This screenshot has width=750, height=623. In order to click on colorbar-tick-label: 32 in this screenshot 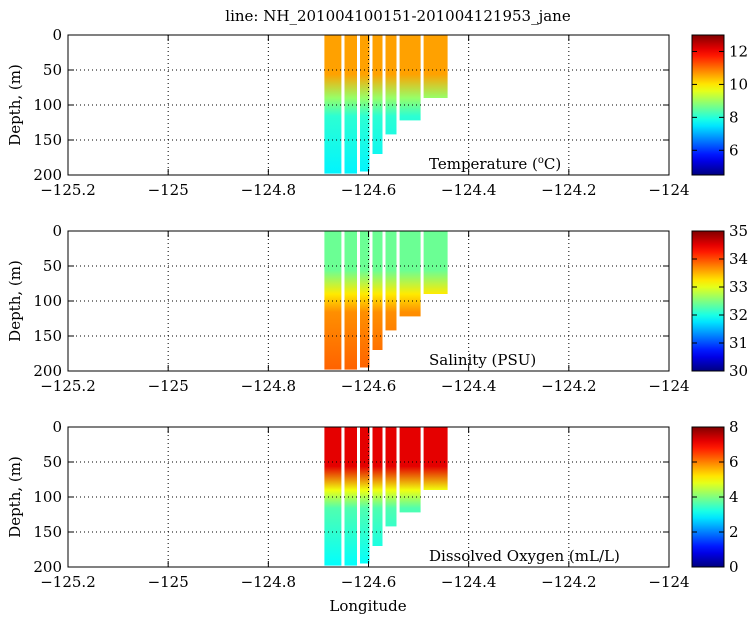, I will do `click(738, 315)`.